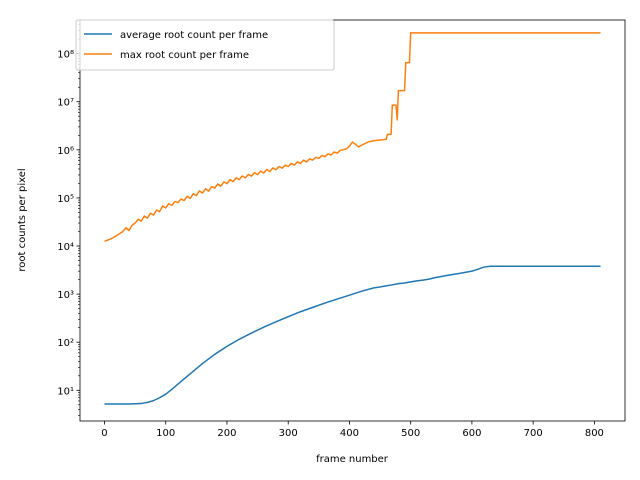 The width and height of the screenshot is (640, 480). What do you see at coordinates (65, 295) in the screenshot?
I see `y-tick-label: 10³` at bounding box center [65, 295].